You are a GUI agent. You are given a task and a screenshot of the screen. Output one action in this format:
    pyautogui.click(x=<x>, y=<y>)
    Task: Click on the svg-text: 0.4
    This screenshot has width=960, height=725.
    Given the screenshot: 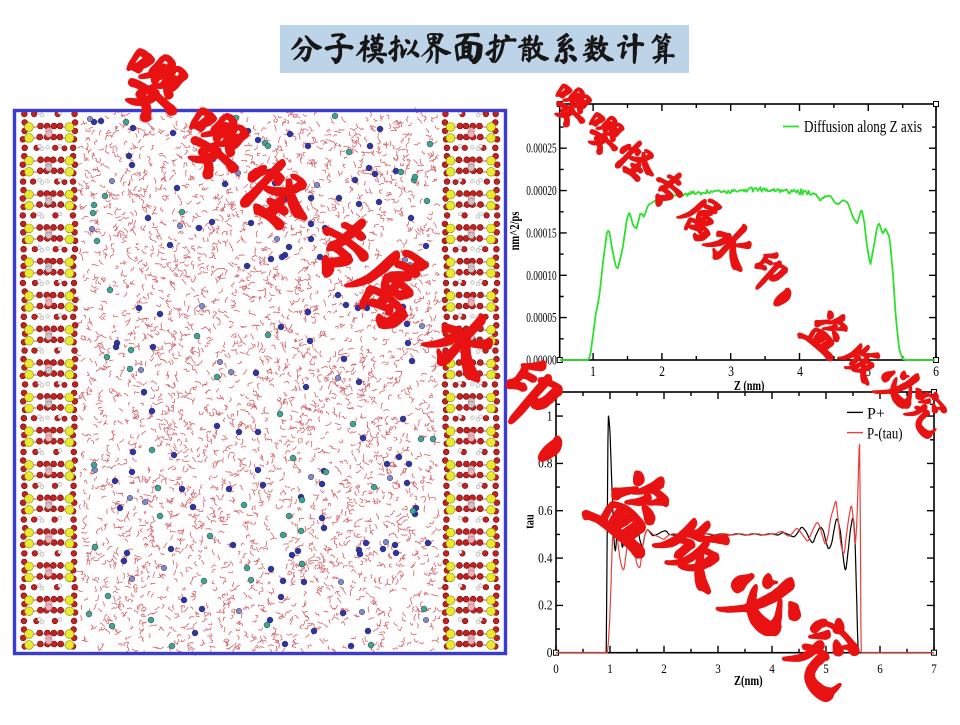 What is the action you would take?
    pyautogui.click(x=545, y=557)
    